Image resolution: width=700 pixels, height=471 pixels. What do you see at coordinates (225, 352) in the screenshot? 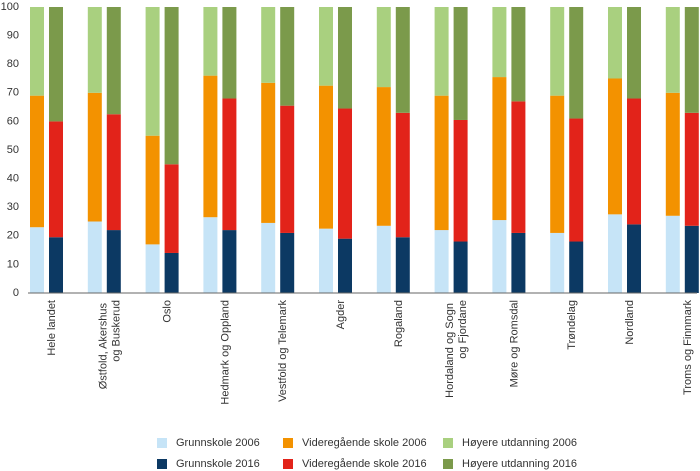
I see `x-tick-label: Hedmark og Oppland` at bounding box center [225, 352].